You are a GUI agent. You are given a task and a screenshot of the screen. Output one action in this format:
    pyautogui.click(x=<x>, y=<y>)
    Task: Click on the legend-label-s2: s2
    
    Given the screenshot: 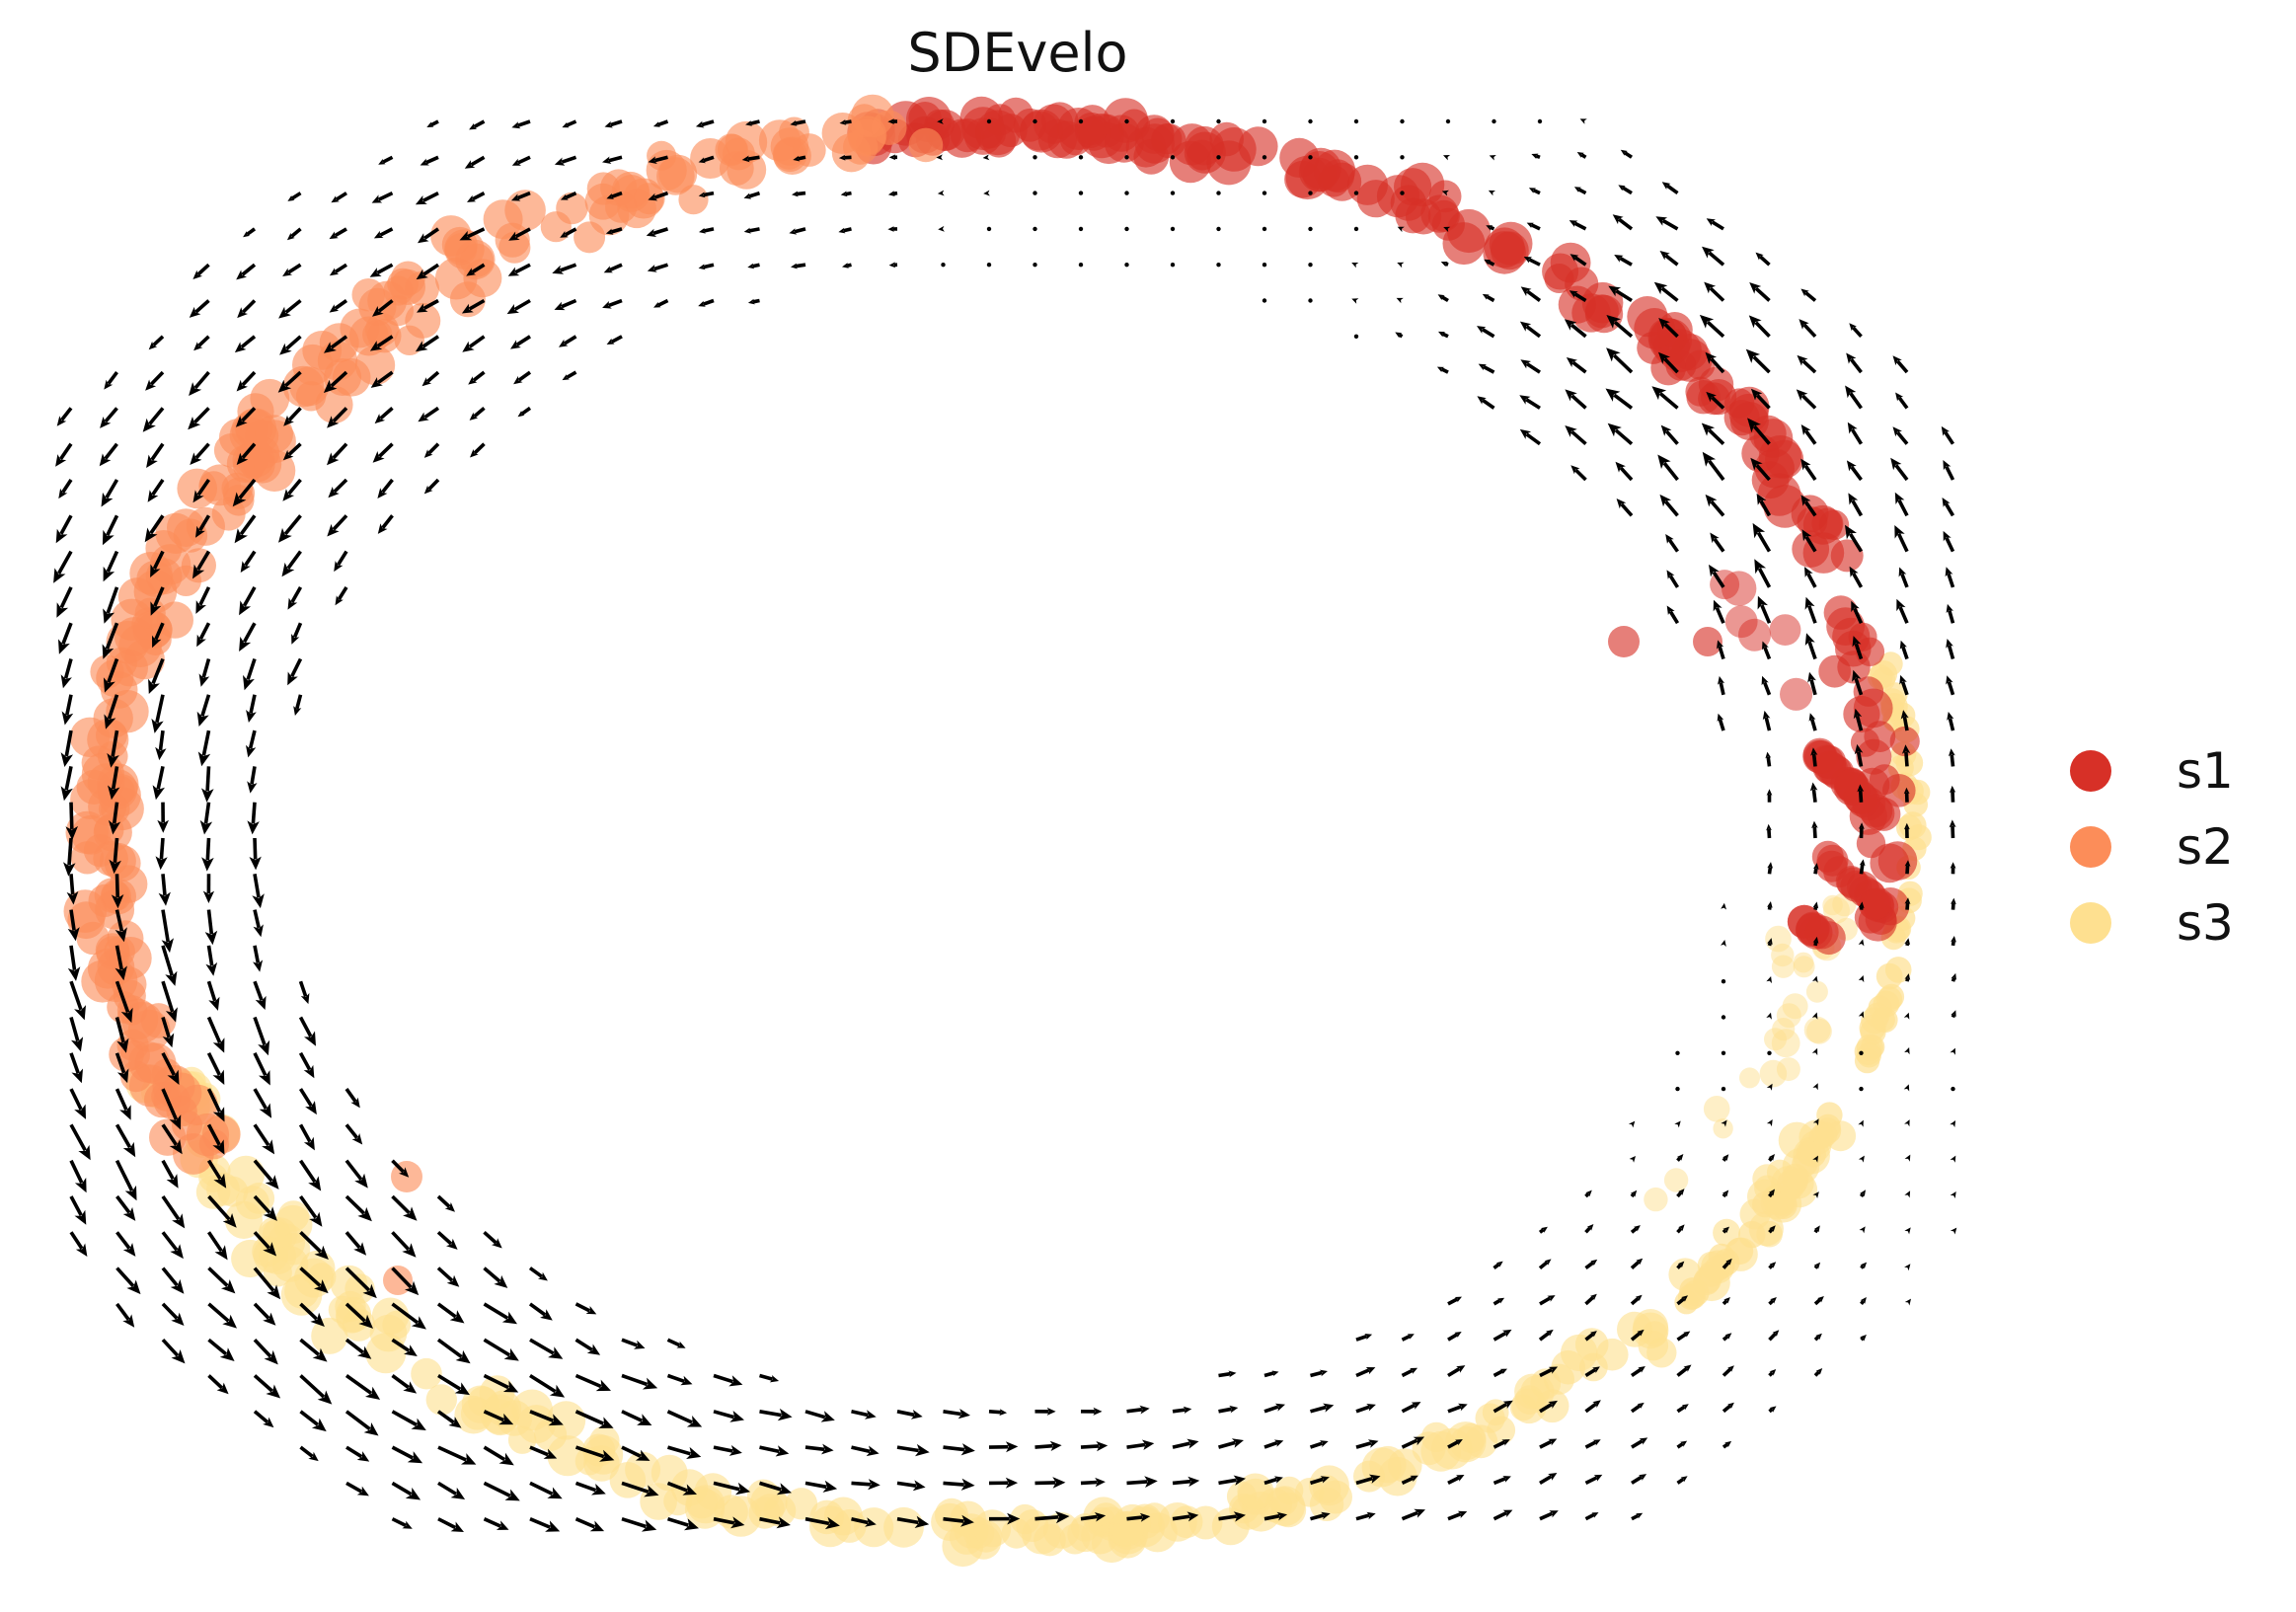 What is the action you would take?
    pyautogui.click(x=2205, y=847)
    